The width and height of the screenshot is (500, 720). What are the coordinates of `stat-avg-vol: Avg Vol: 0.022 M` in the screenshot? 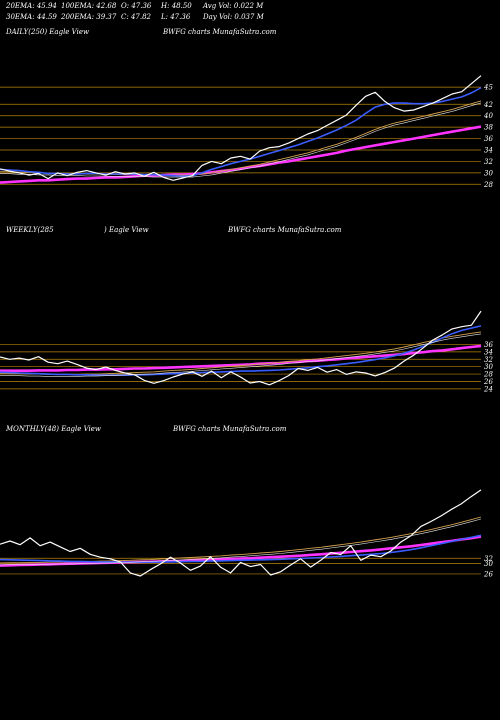 It's located at (233, 6).